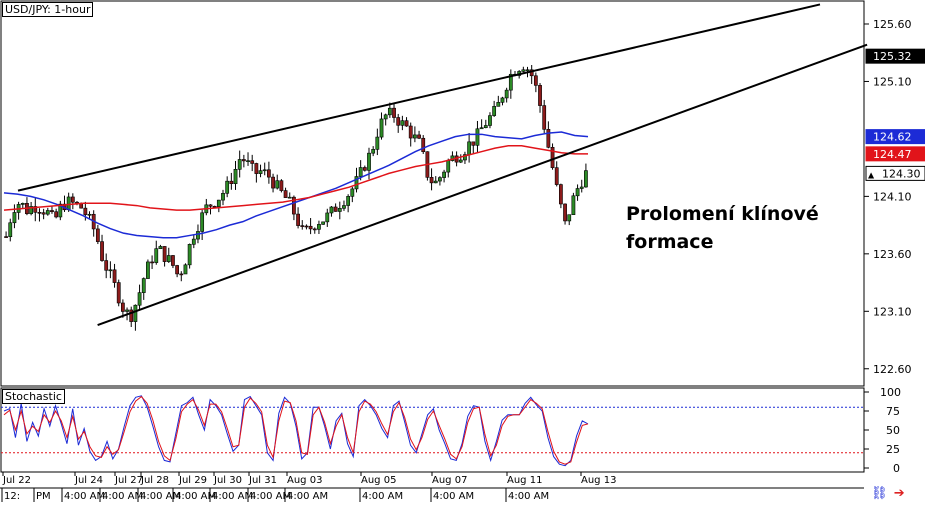 The image size is (925, 507). What do you see at coordinates (48, 9) in the screenshot?
I see `symbol-label: USD/JPY: 1-hour` at bounding box center [48, 9].